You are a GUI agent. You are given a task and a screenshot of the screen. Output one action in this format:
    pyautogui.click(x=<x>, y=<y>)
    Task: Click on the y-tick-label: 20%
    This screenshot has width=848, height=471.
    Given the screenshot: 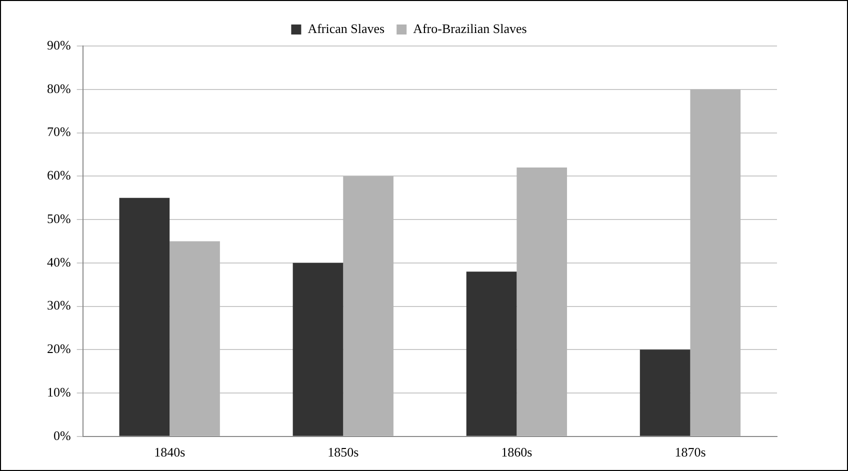 What is the action you would take?
    pyautogui.click(x=58, y=348)
    